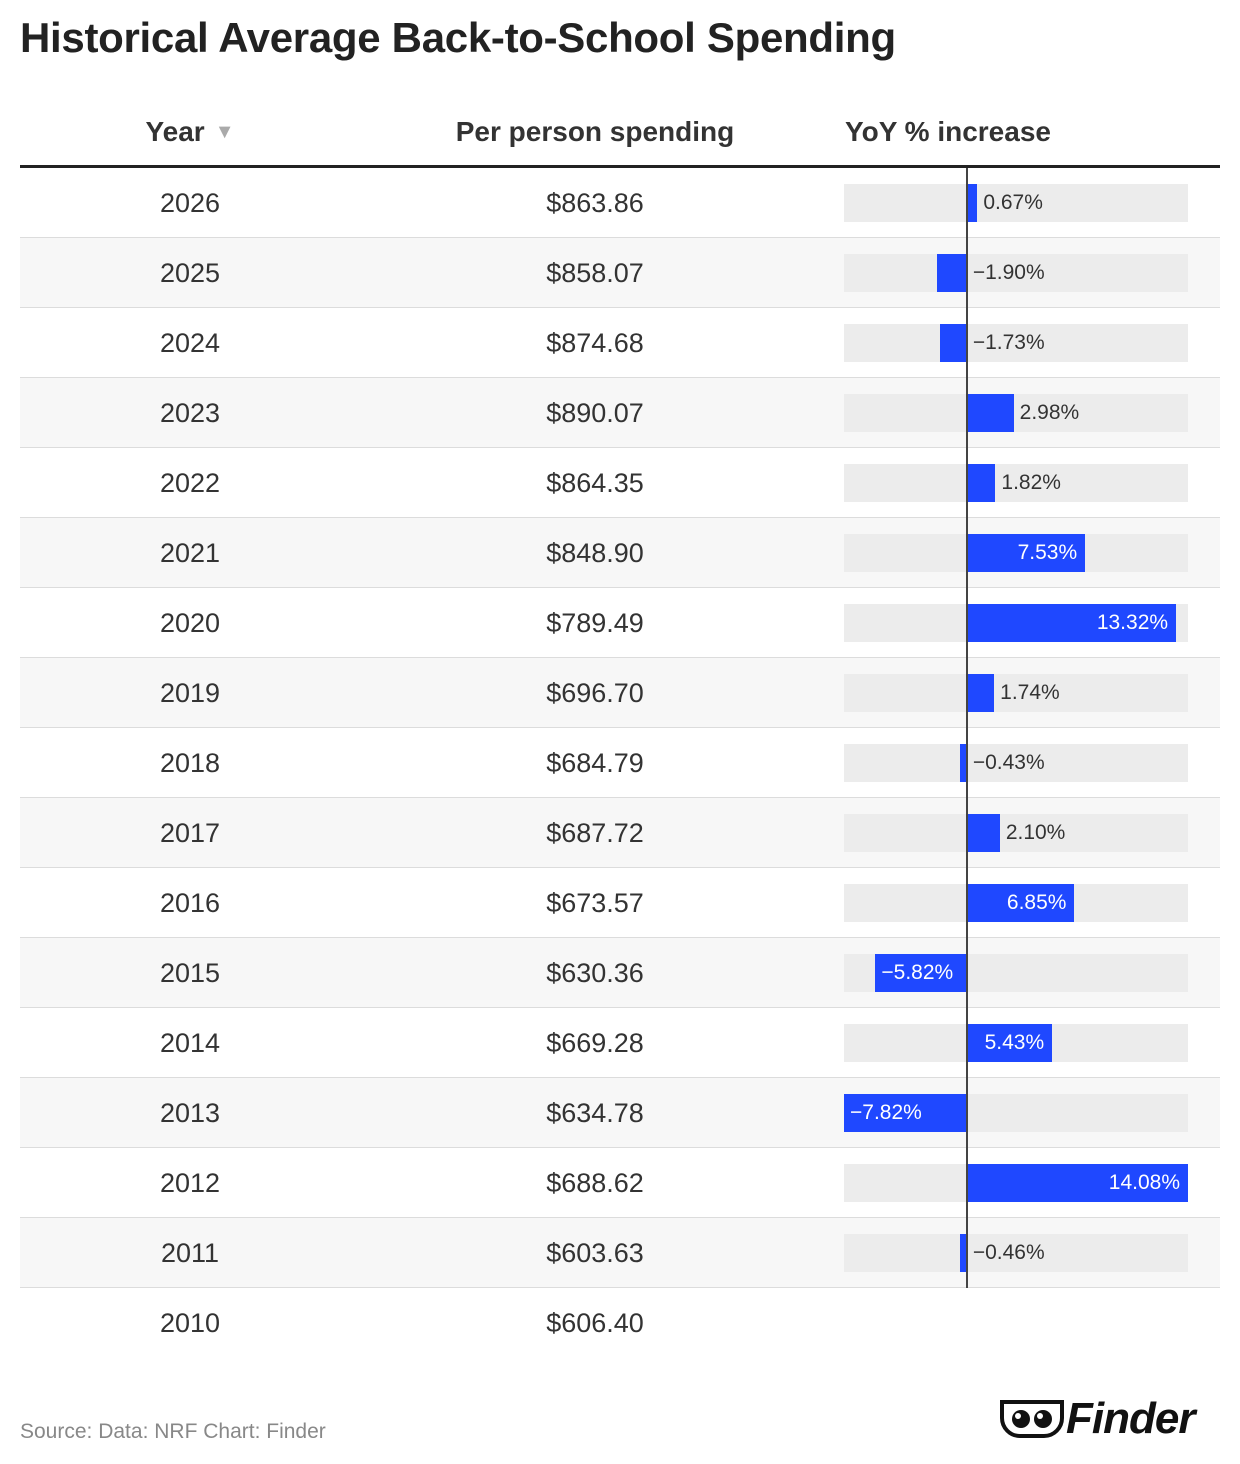  I want to click on year-cell: 2026, so click(190, 203).